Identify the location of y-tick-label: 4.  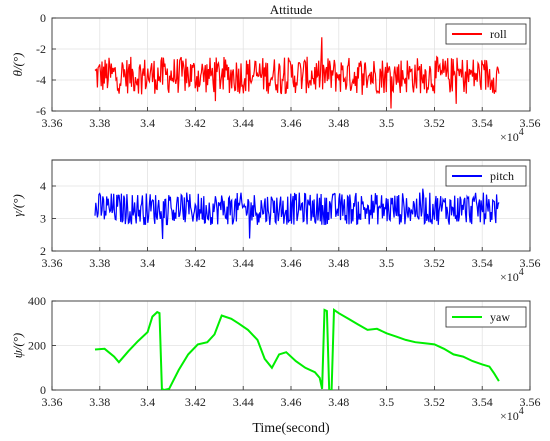
(43, 186).